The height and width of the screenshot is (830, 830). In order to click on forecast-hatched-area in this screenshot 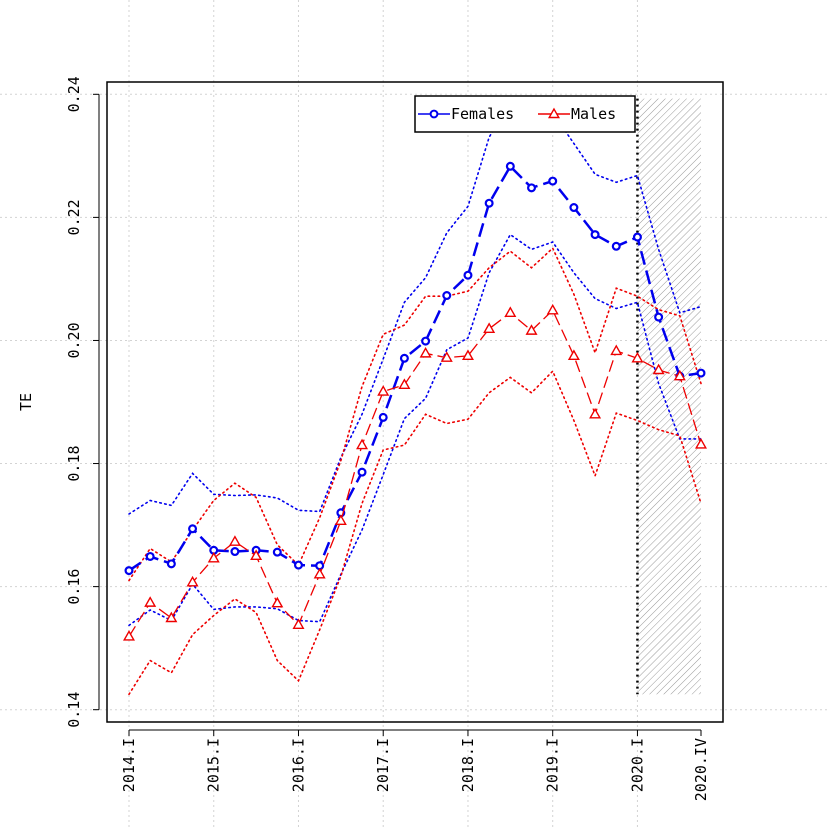, I will do `click(669, 396)`.